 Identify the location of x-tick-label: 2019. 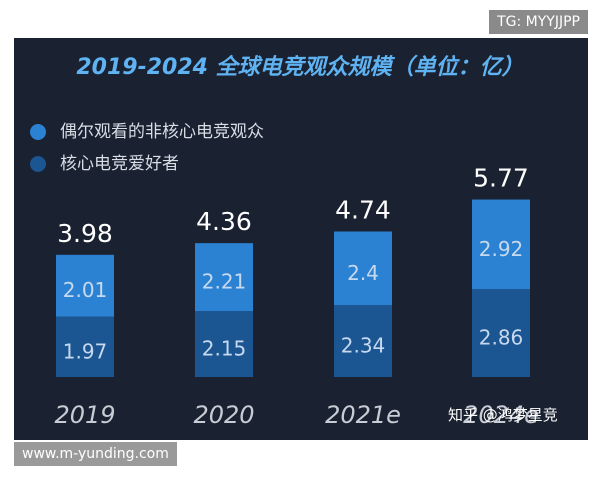
(84, 415).